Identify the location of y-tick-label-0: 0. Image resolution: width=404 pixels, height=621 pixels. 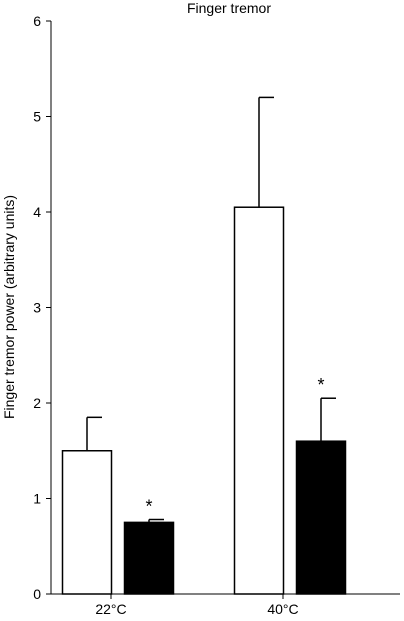
(37, 594).